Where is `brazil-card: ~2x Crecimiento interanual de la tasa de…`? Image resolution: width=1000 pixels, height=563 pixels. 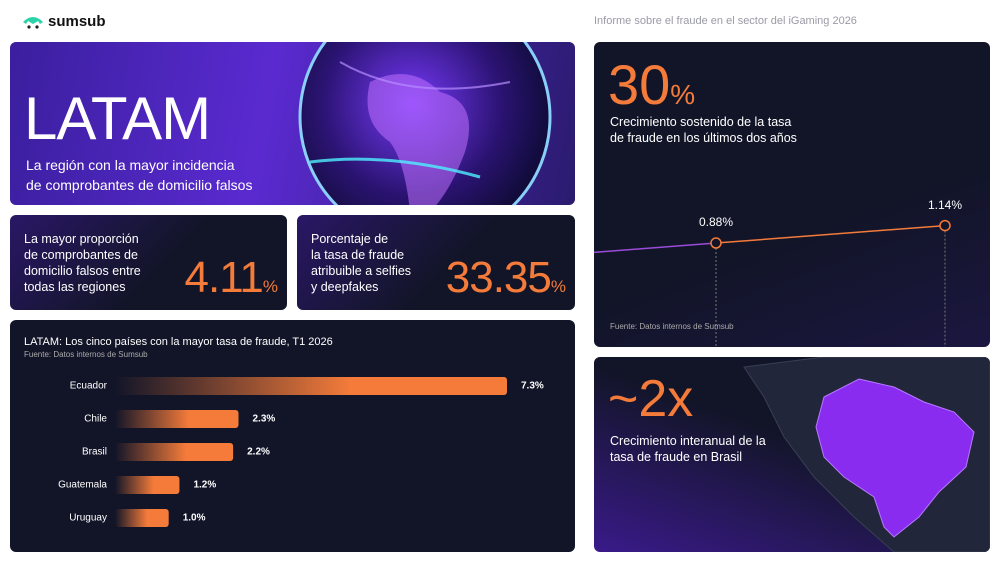
brazil-card: ~2x Crecimiento interanual de la tasa de… is located at coordinates (792, 454).